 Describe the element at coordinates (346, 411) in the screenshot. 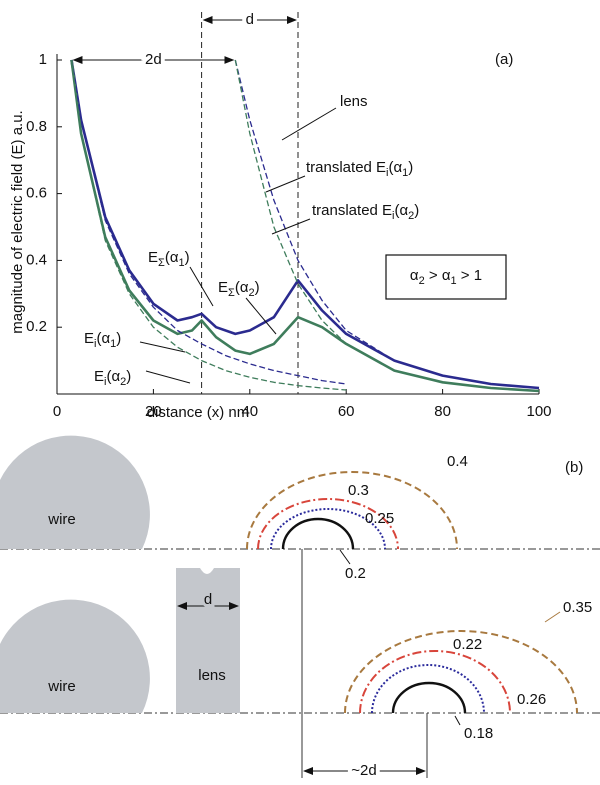

I see `x-tick-label: 60` at that location.